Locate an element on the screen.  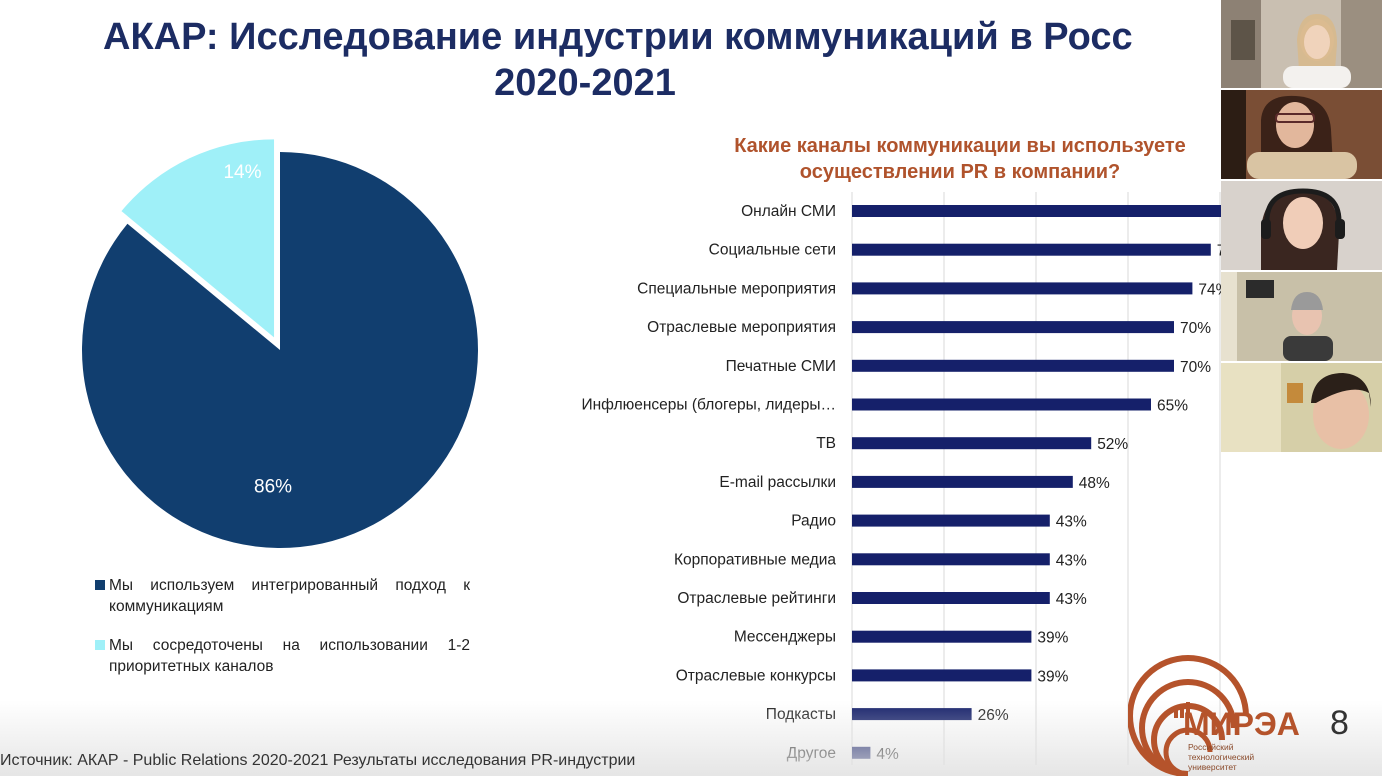
bar-category-label: Отраслевые конкурсы is located at coordinates (756, 675).